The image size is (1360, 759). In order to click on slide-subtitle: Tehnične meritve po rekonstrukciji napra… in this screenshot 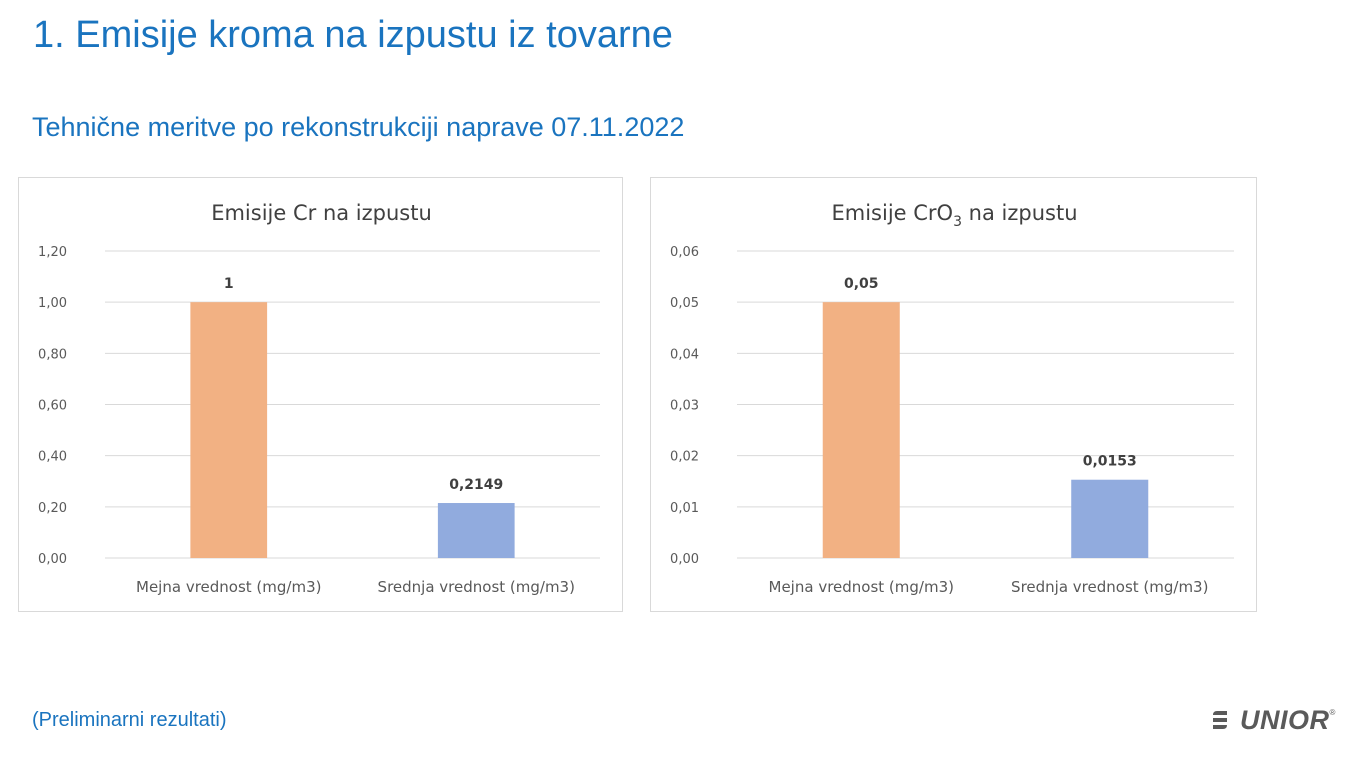, I will do `click(358, 127)`.